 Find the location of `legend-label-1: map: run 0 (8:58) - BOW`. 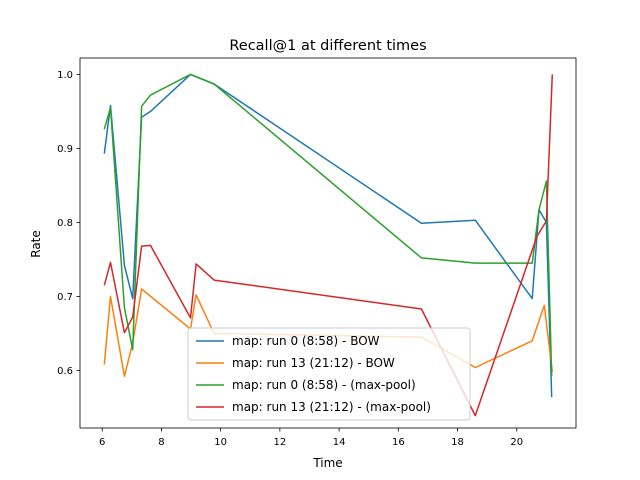

legend-label-1: map: run 0 (8:58) - BOW is located at coordinates (306, 341).